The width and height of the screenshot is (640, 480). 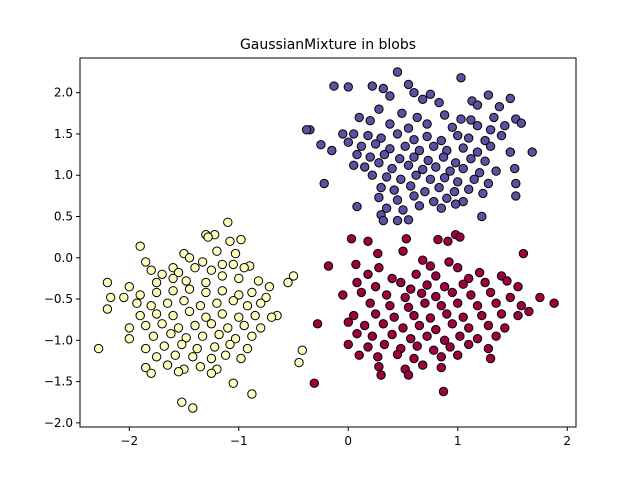 I want to click on chart-title: GaussianMixture in blobs, so click(x=328, y=45).